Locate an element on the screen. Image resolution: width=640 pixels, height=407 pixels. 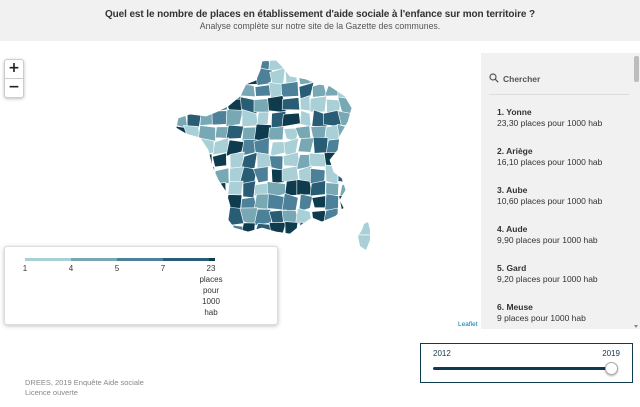
list-item: 4. Aude 9,90 places pour 1000 hab is located at coordinates (567, 243).